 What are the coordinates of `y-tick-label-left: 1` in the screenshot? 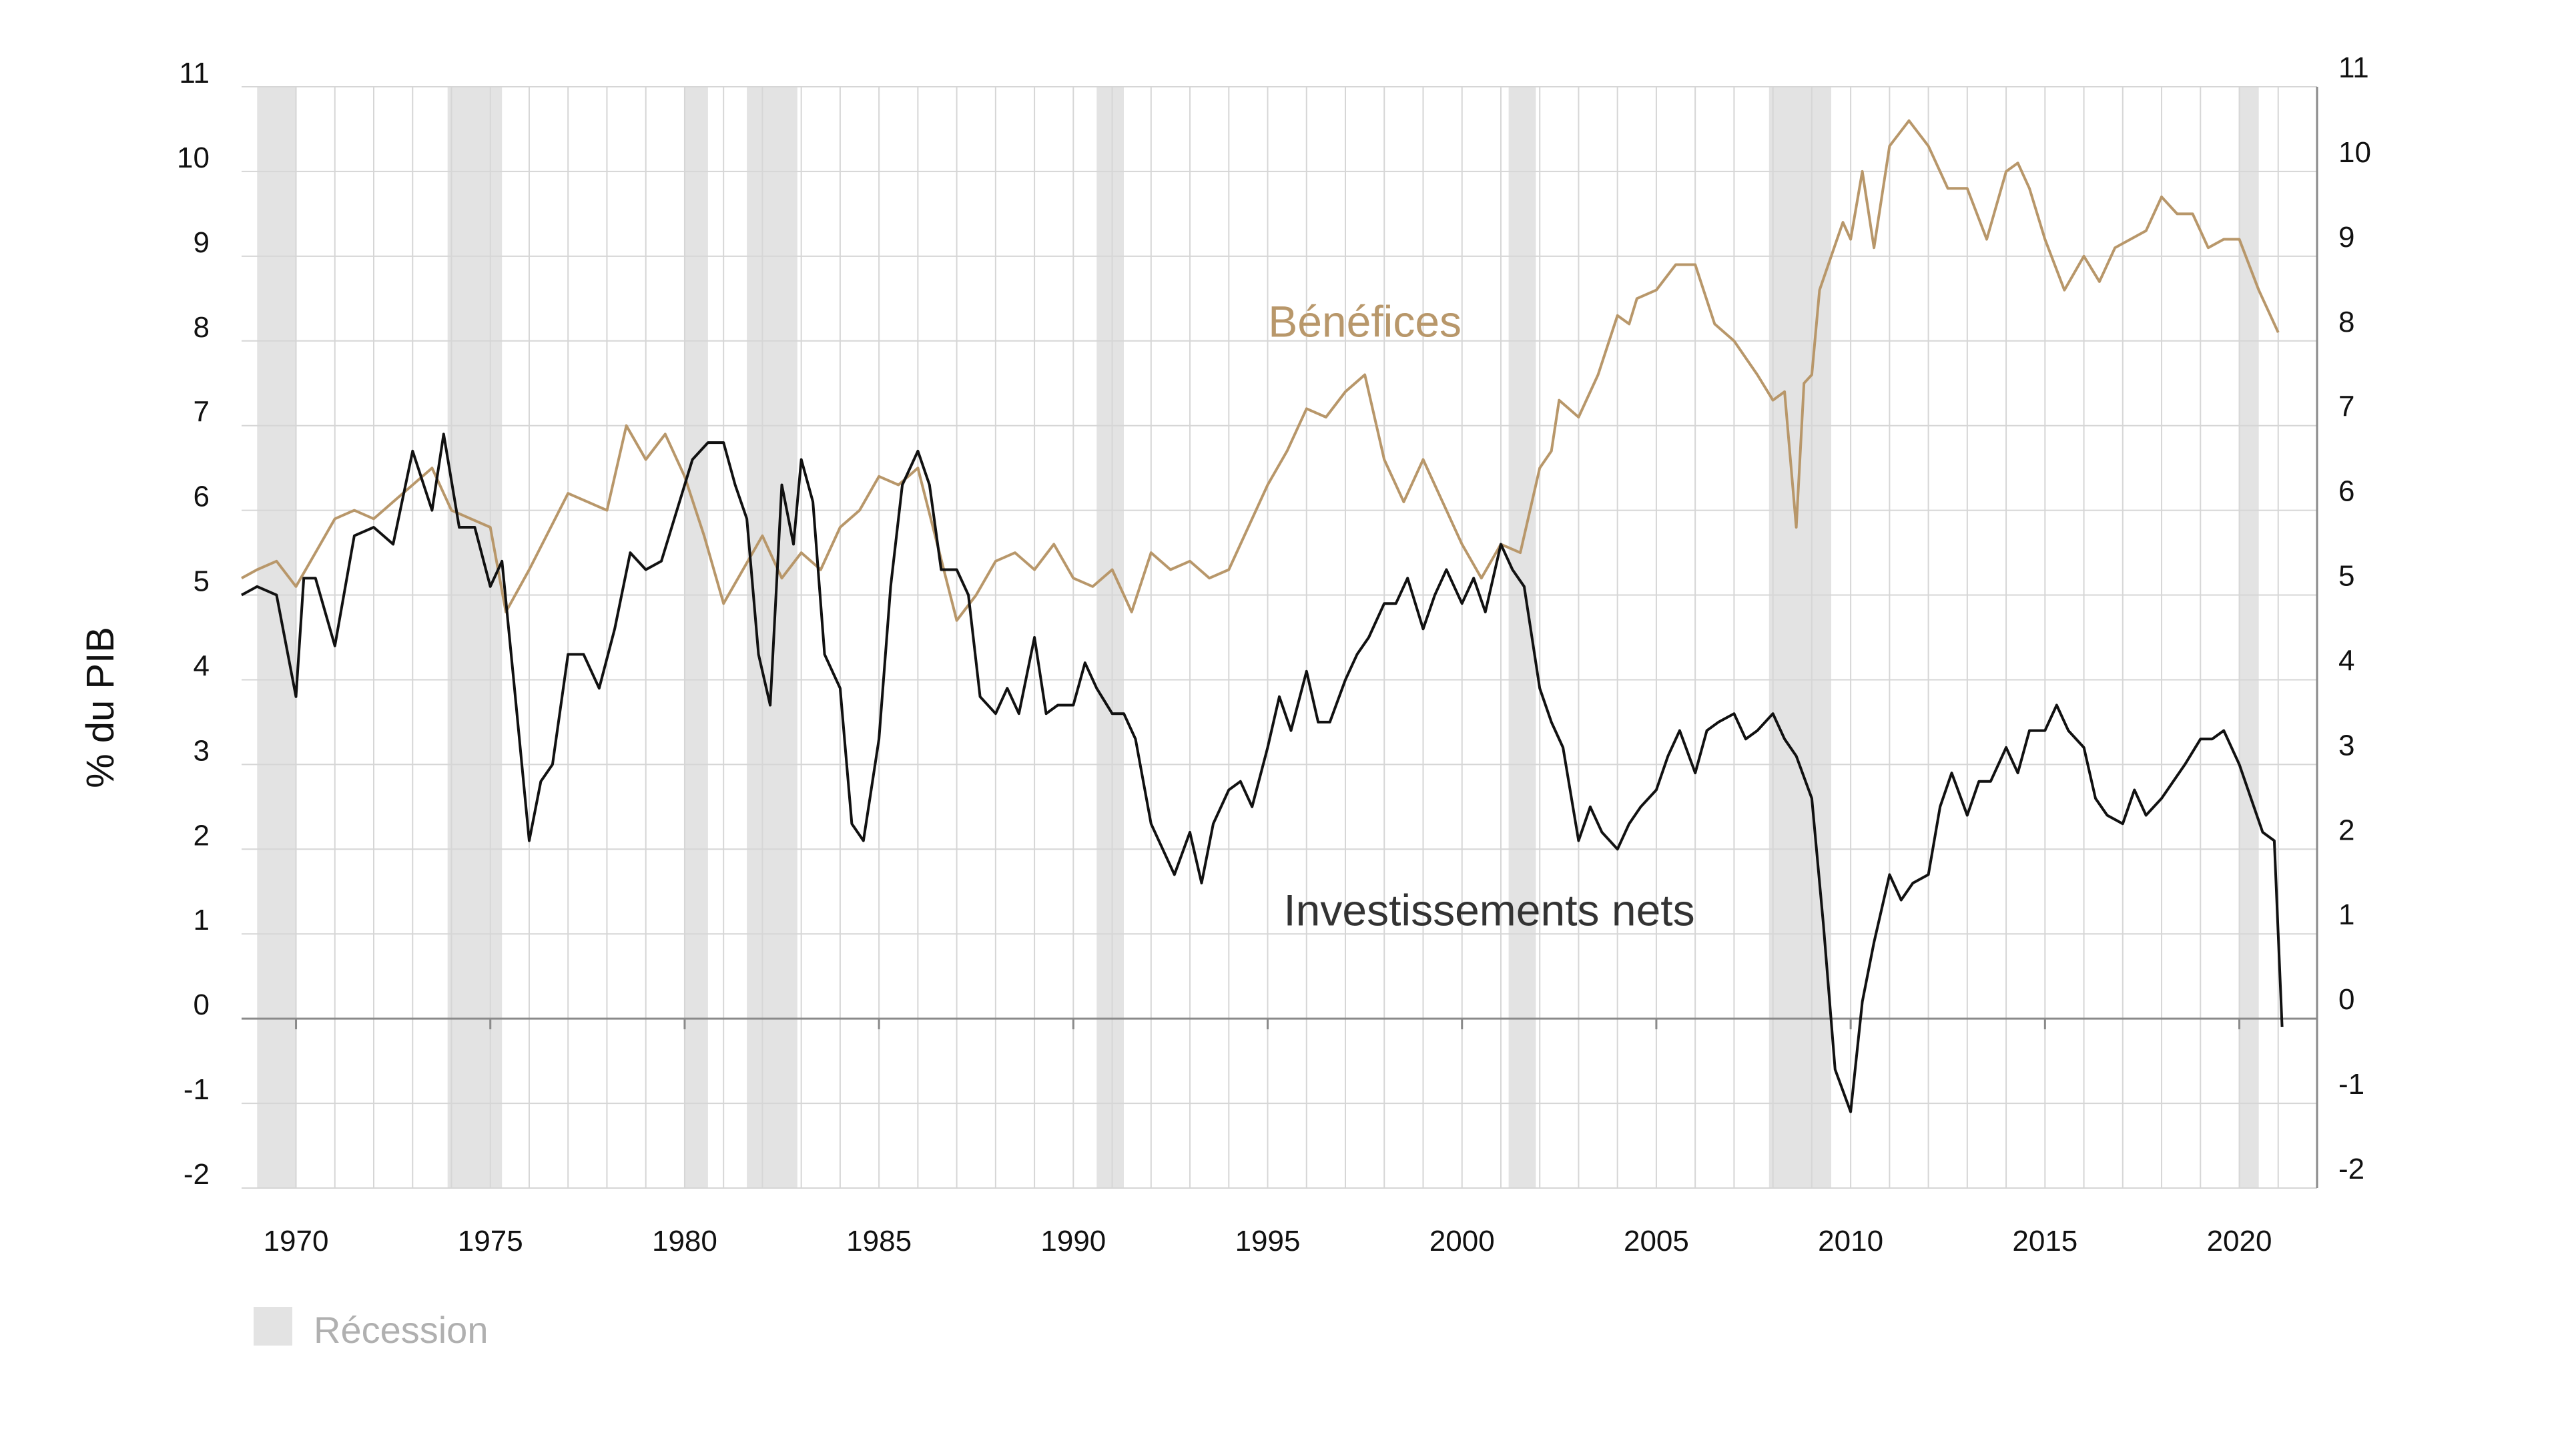 It's located at (202, 920).